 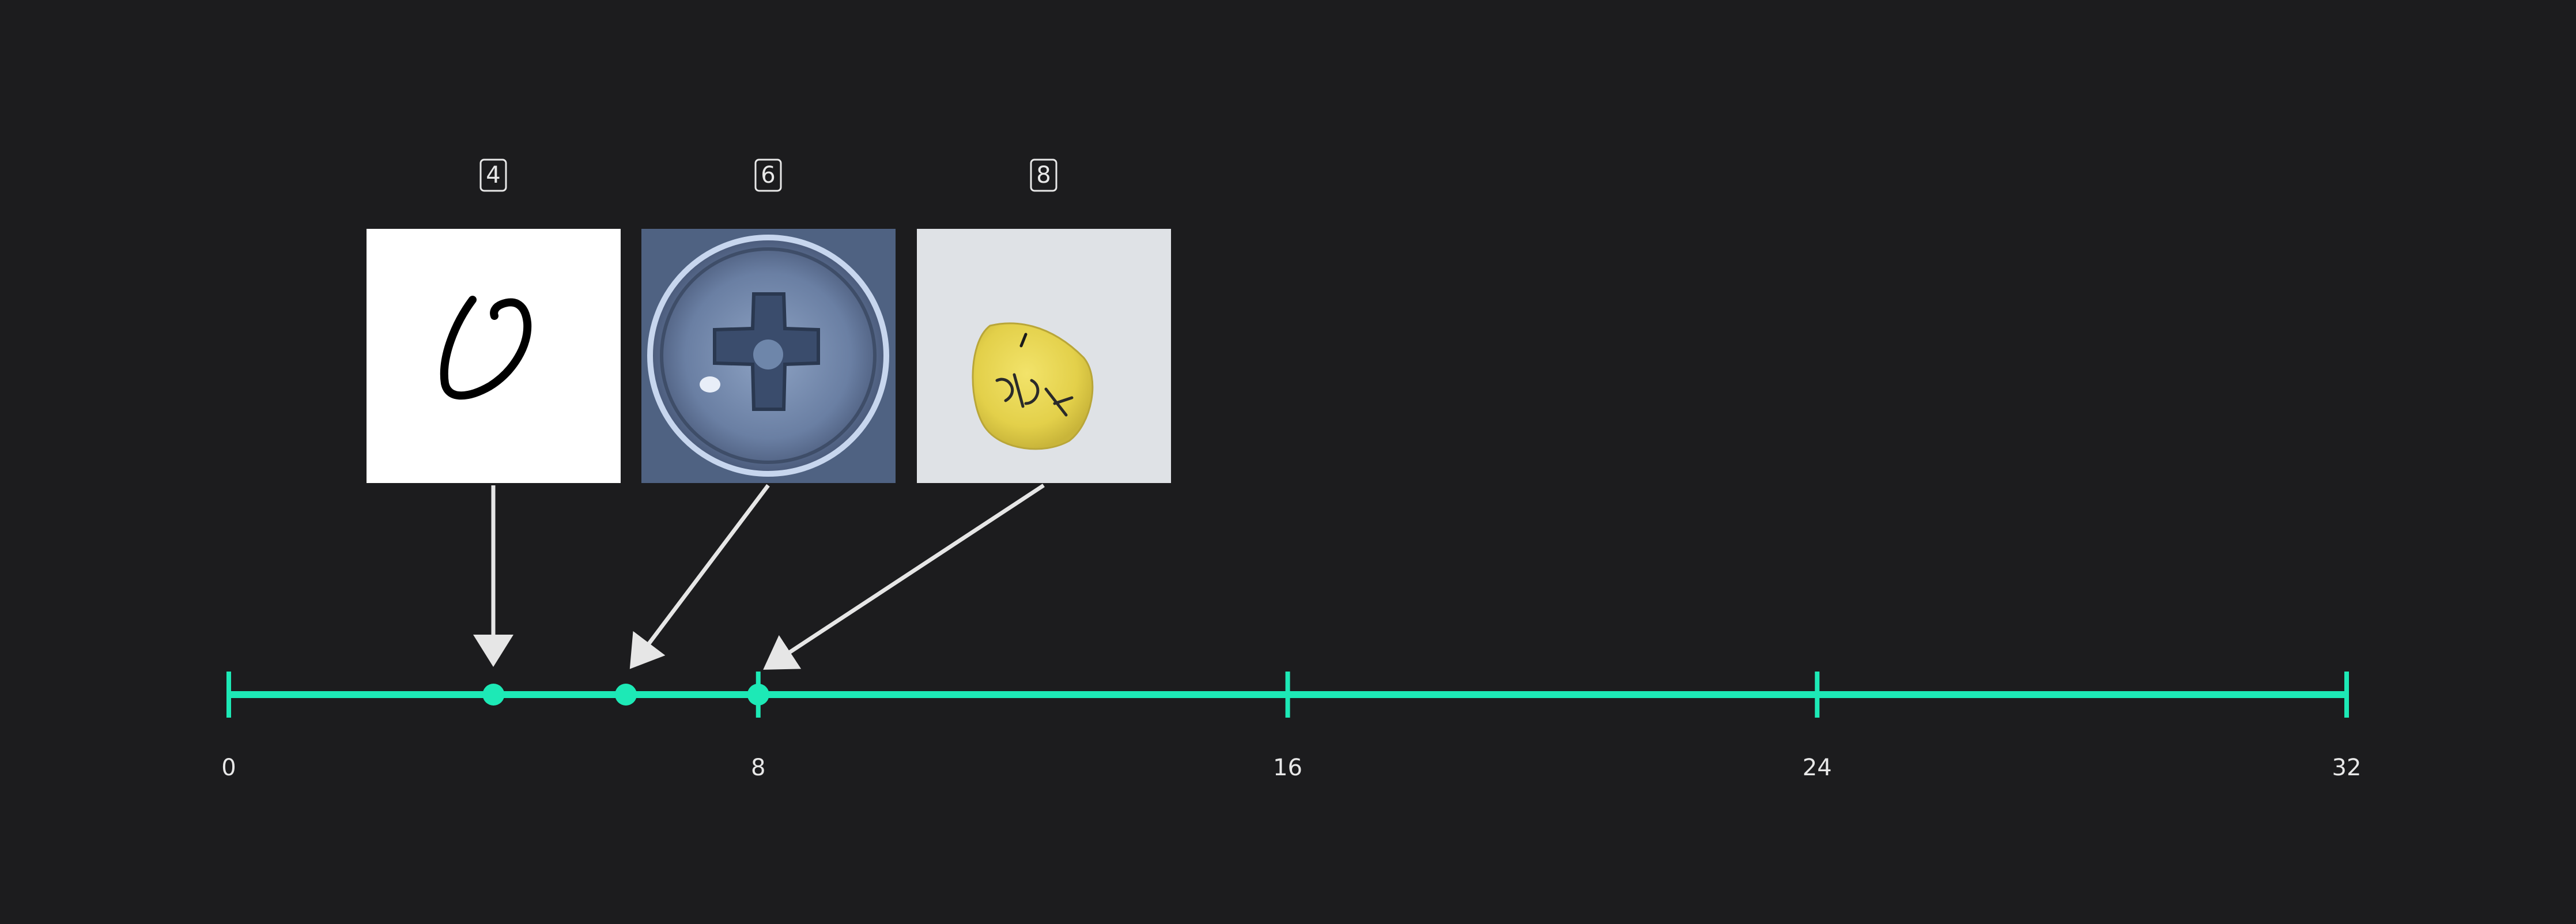 I want to click on value-badge-label: 6, so click(x=768, y=175).